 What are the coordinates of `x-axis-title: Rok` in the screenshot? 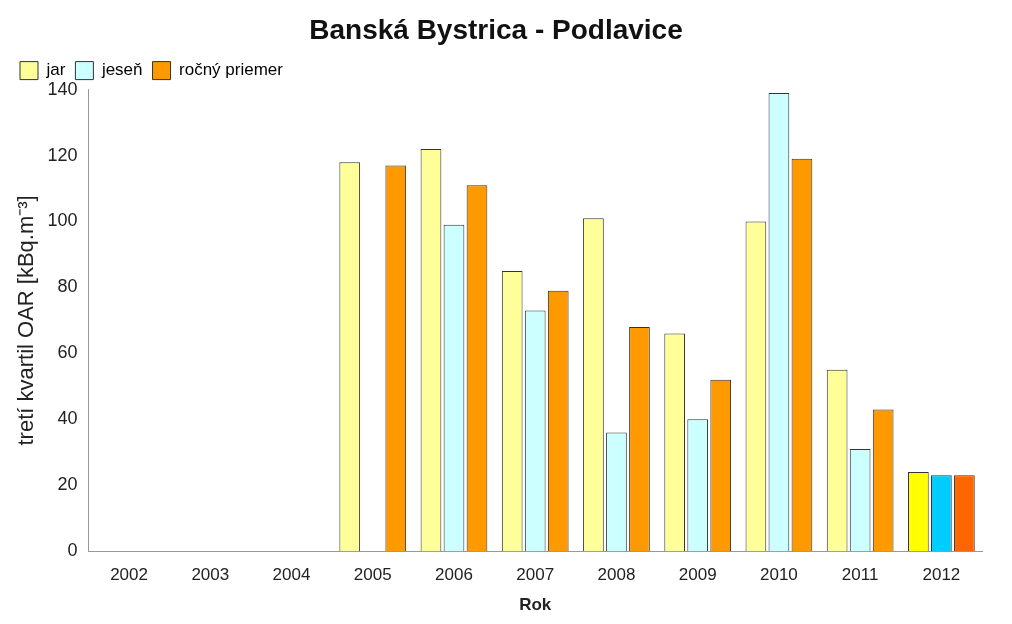 It's located at (535, 605).